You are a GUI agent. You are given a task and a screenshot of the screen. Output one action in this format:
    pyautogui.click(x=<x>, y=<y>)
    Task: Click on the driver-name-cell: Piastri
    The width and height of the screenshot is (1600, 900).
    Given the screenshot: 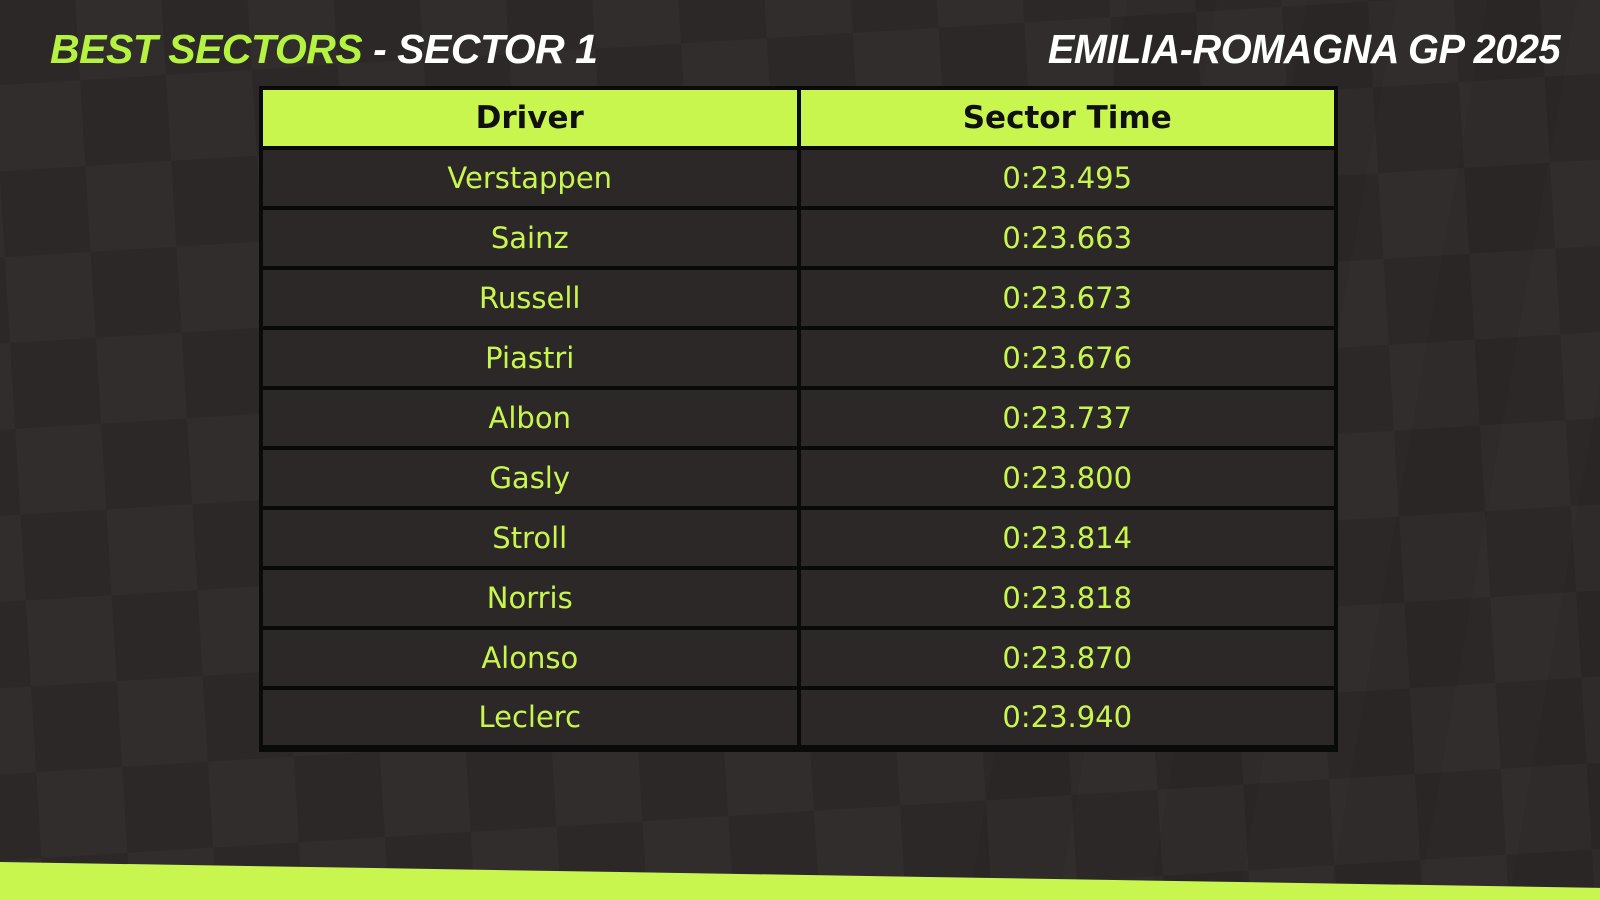 What is the action you would take?
    pyautogui.click(x=530, y=358)
    